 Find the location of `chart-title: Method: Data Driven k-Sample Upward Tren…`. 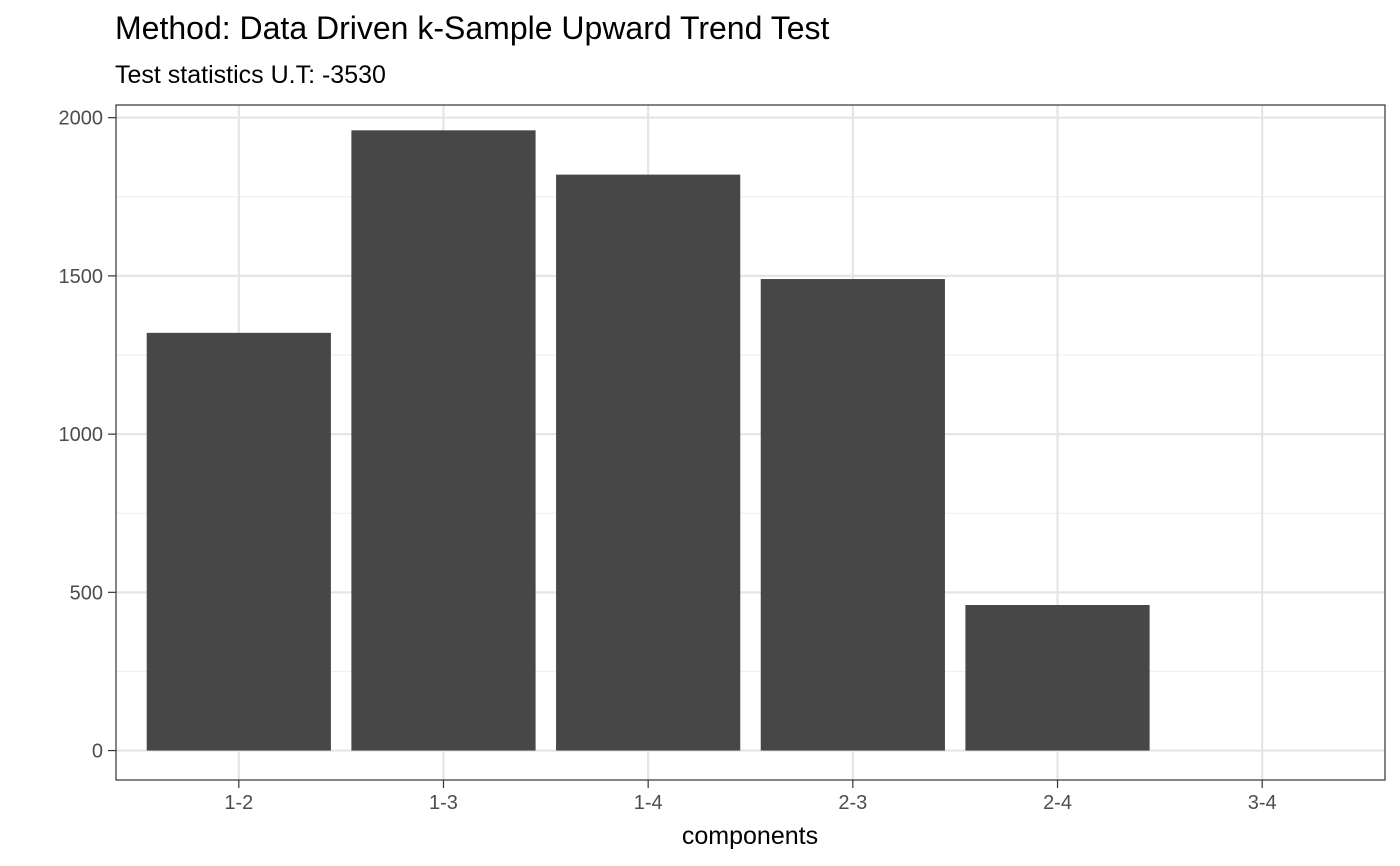

chart-title: Method: Data Driven k-Sample Upward Tren… is located at coordinates (472, 28).